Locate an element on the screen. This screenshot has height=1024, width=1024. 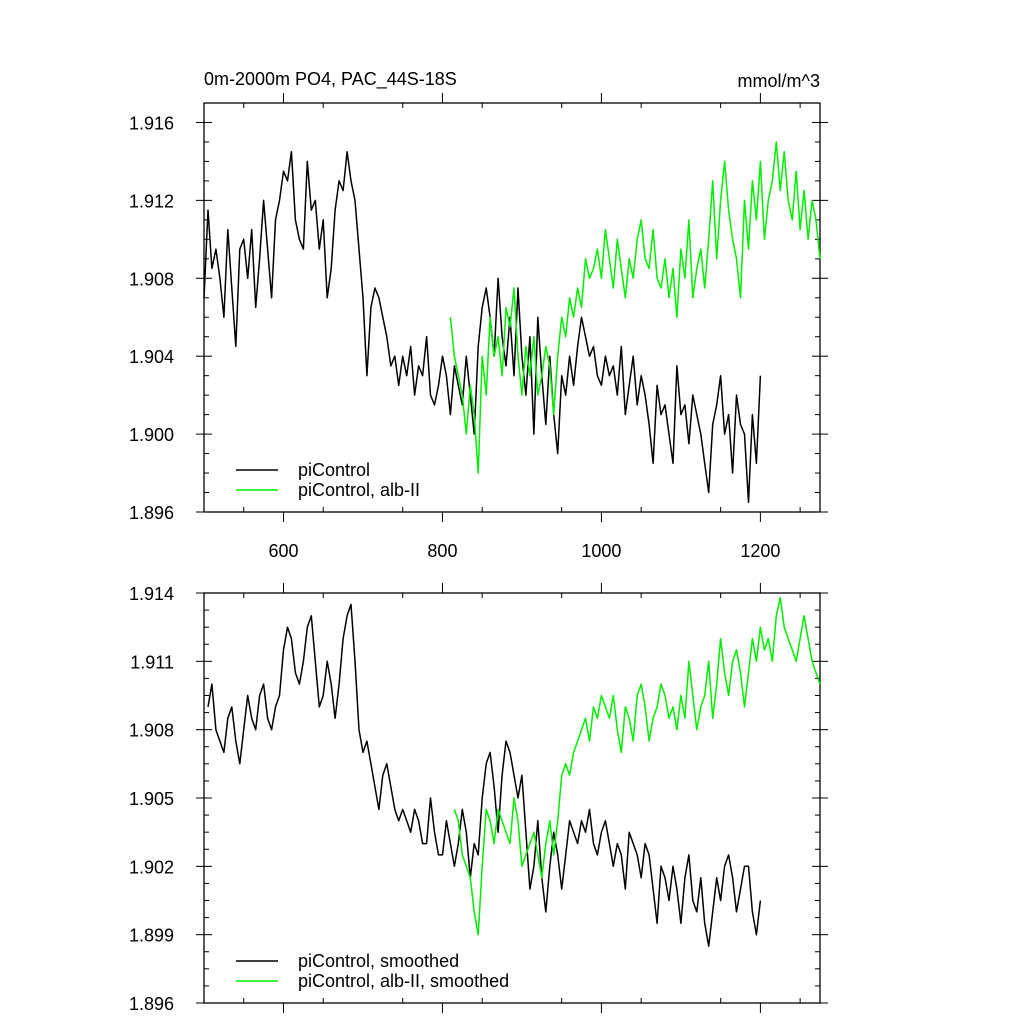
legend-label: piControl, smoothed is located at coordinates (378, 961).